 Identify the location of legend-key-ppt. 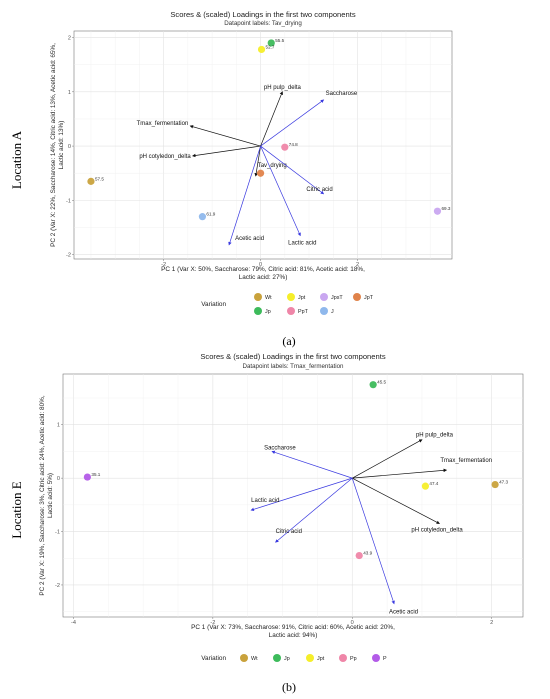
(291, 311).